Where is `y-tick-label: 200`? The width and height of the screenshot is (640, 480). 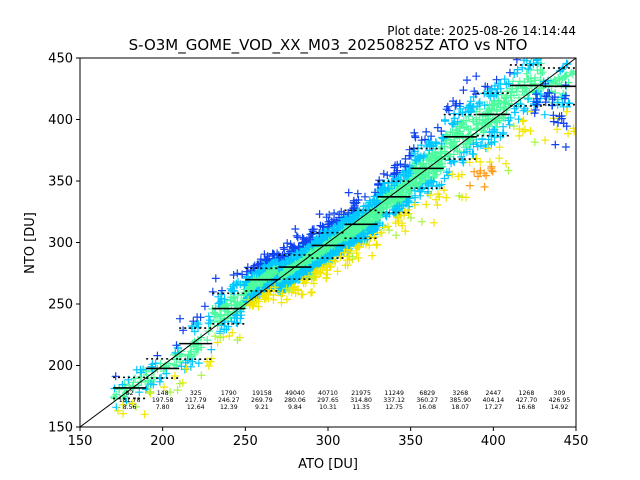 y-tick-label: 200 is located at coordinates (60, 366).